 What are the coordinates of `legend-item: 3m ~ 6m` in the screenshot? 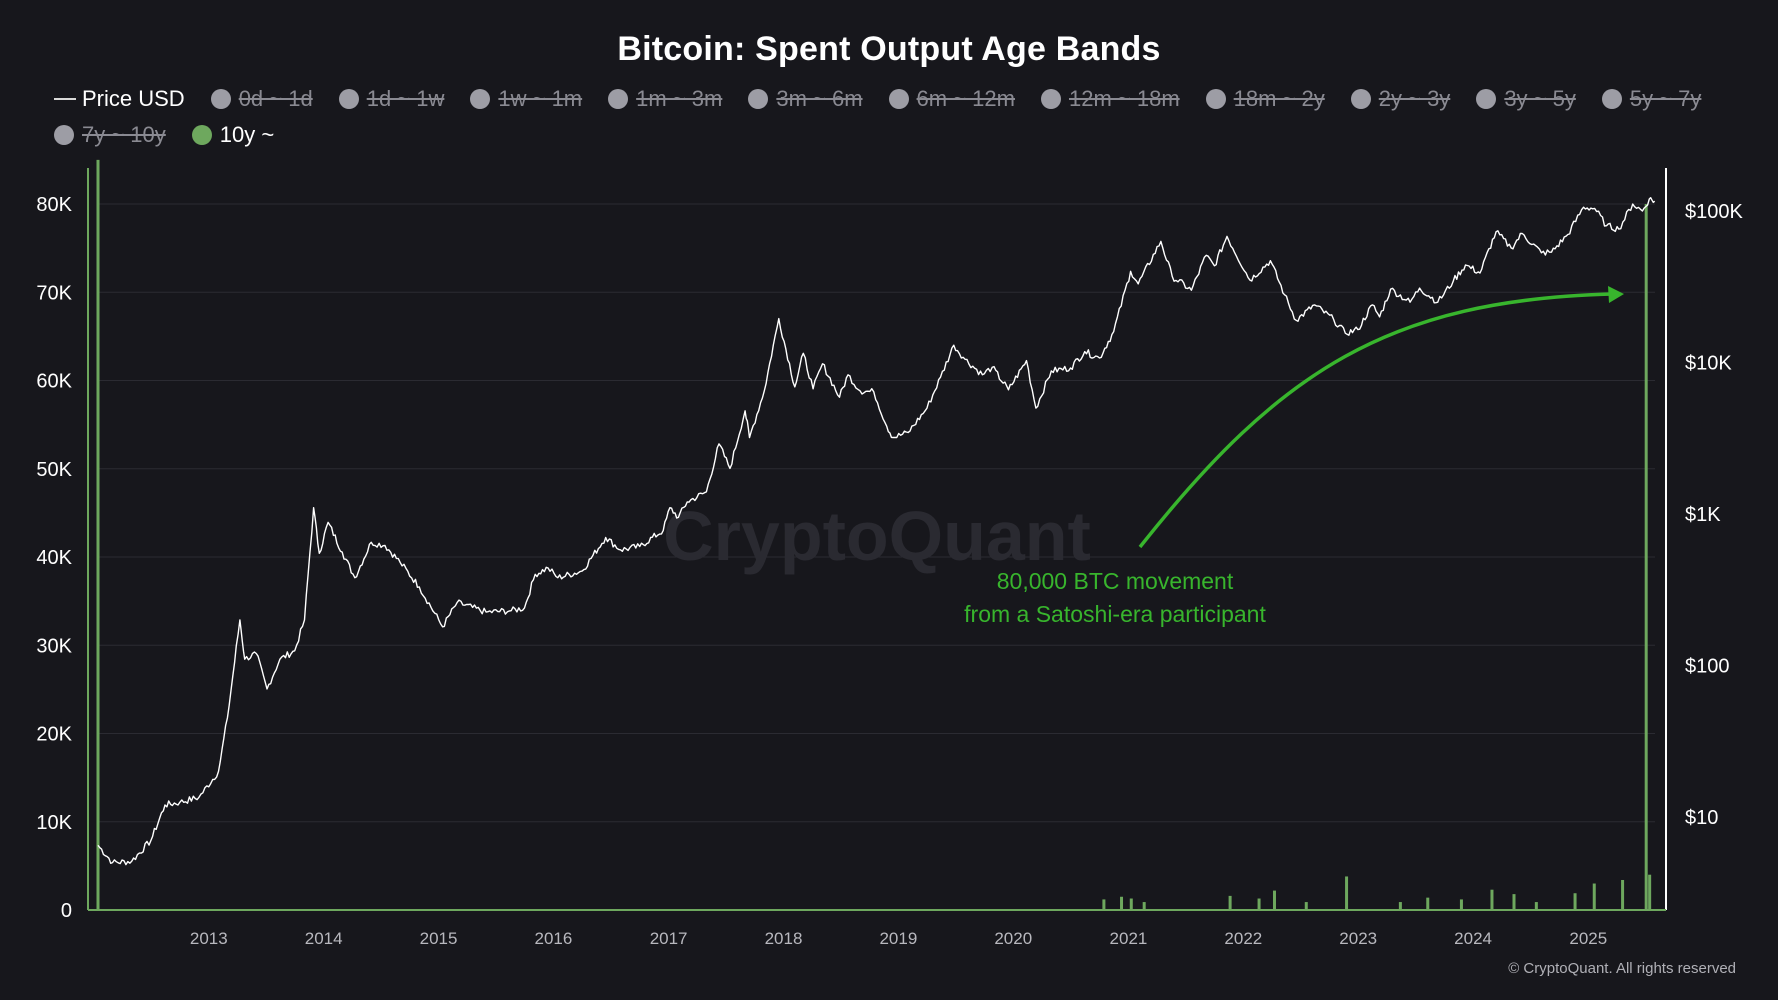 It's located at (805, 99).